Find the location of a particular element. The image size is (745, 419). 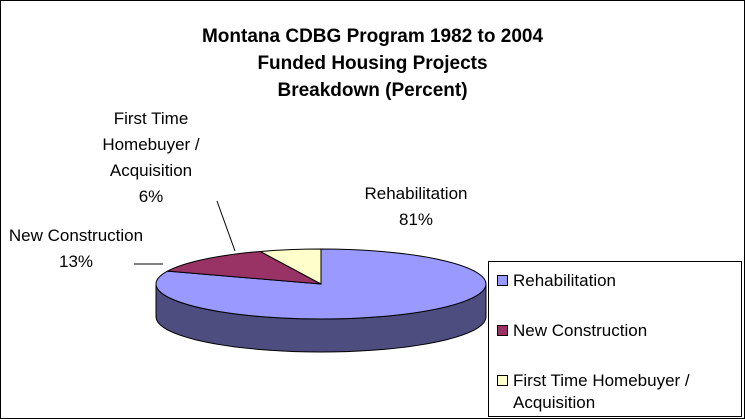

leader-line is located at coordinates (226, 226).